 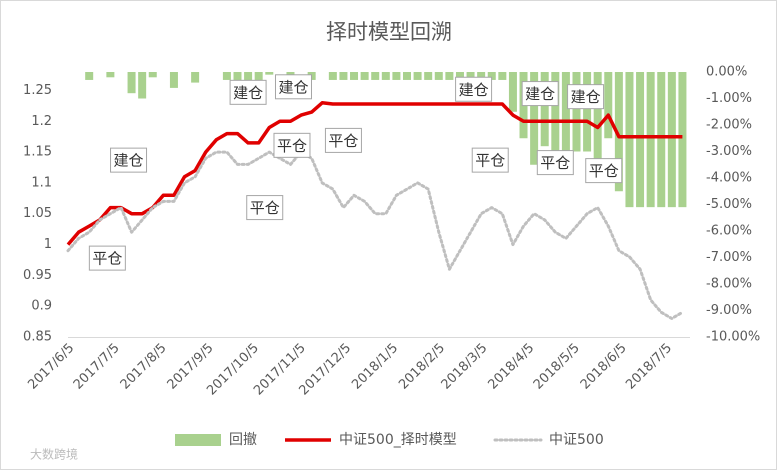 I want to click on legend-swatch, so click(x=198, y=440).